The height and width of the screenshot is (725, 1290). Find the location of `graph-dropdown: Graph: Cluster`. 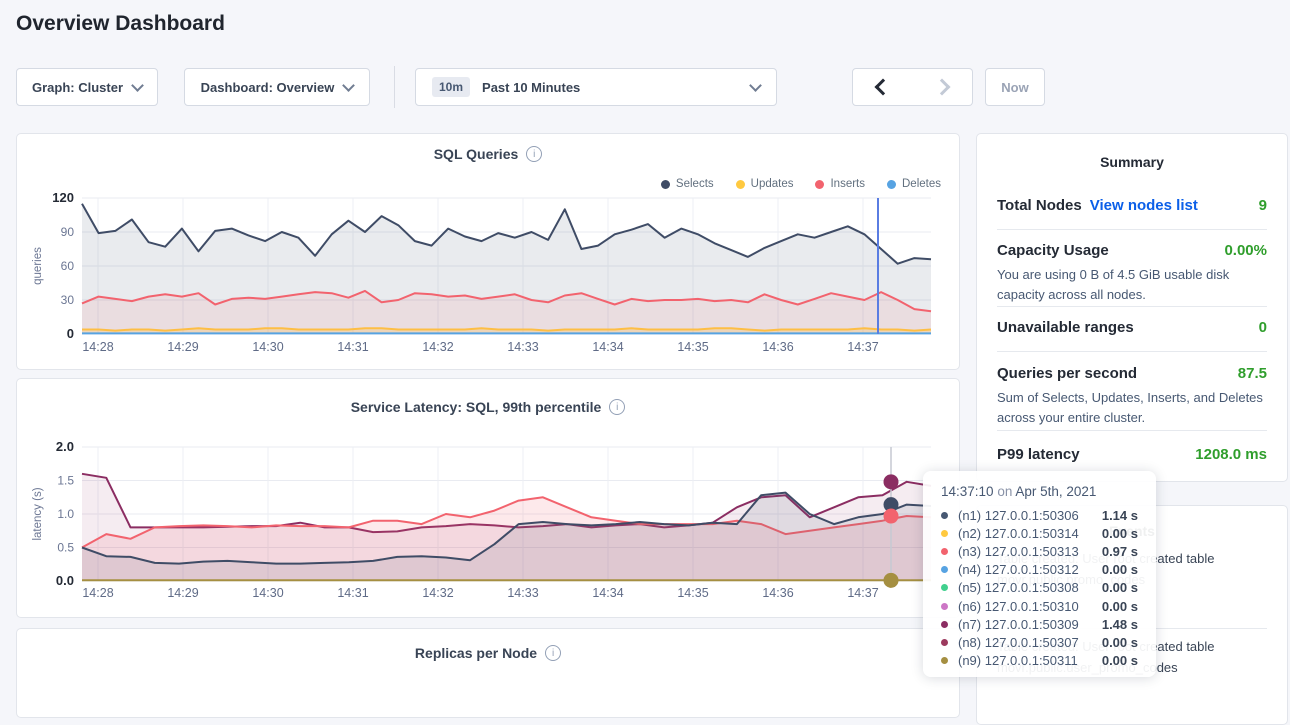

graph-dropdown: Graph: Cluster is located at coordinates (87, 87).